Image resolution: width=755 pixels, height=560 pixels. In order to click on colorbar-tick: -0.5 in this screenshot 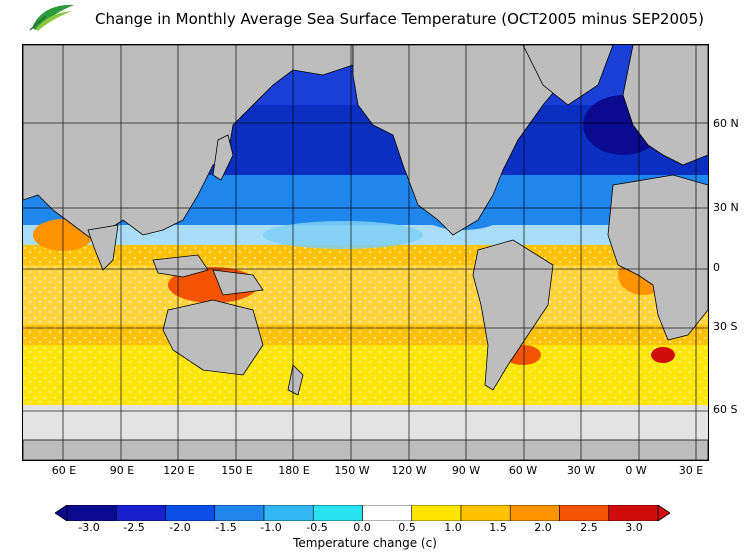, I will do `click(317, 527)`.